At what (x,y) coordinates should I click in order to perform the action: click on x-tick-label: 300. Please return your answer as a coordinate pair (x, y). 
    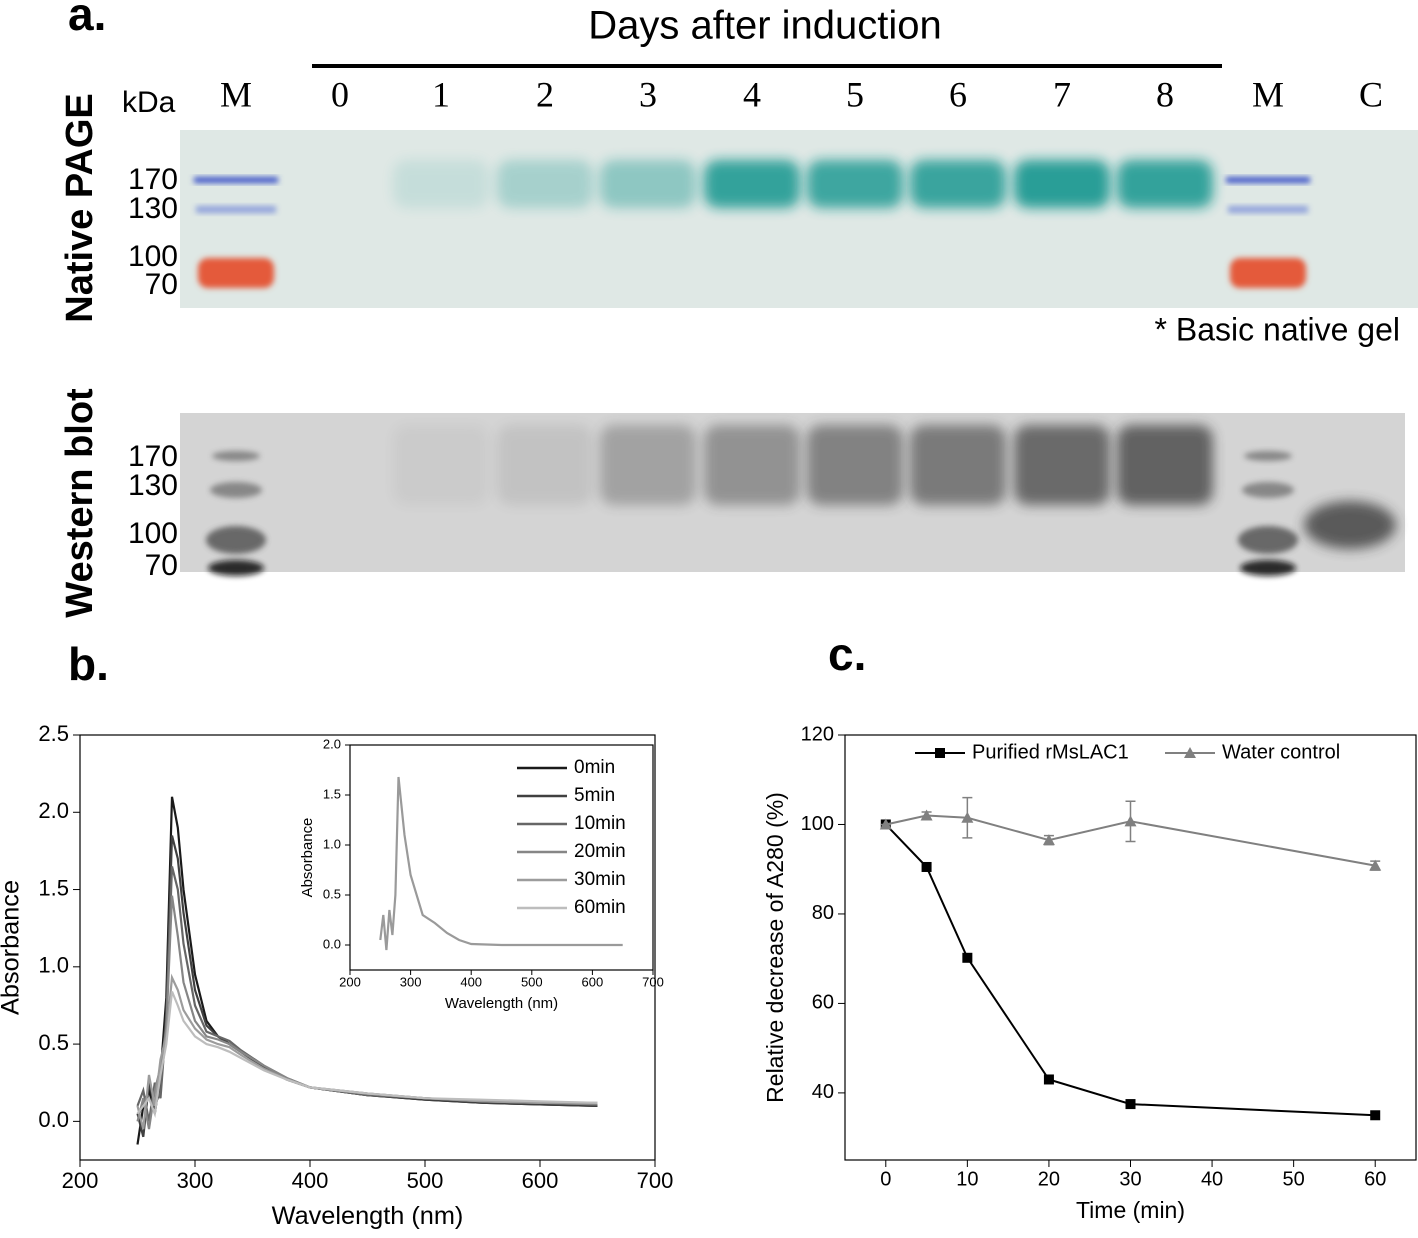
    Looking at the image, I should click on (195, 1180).